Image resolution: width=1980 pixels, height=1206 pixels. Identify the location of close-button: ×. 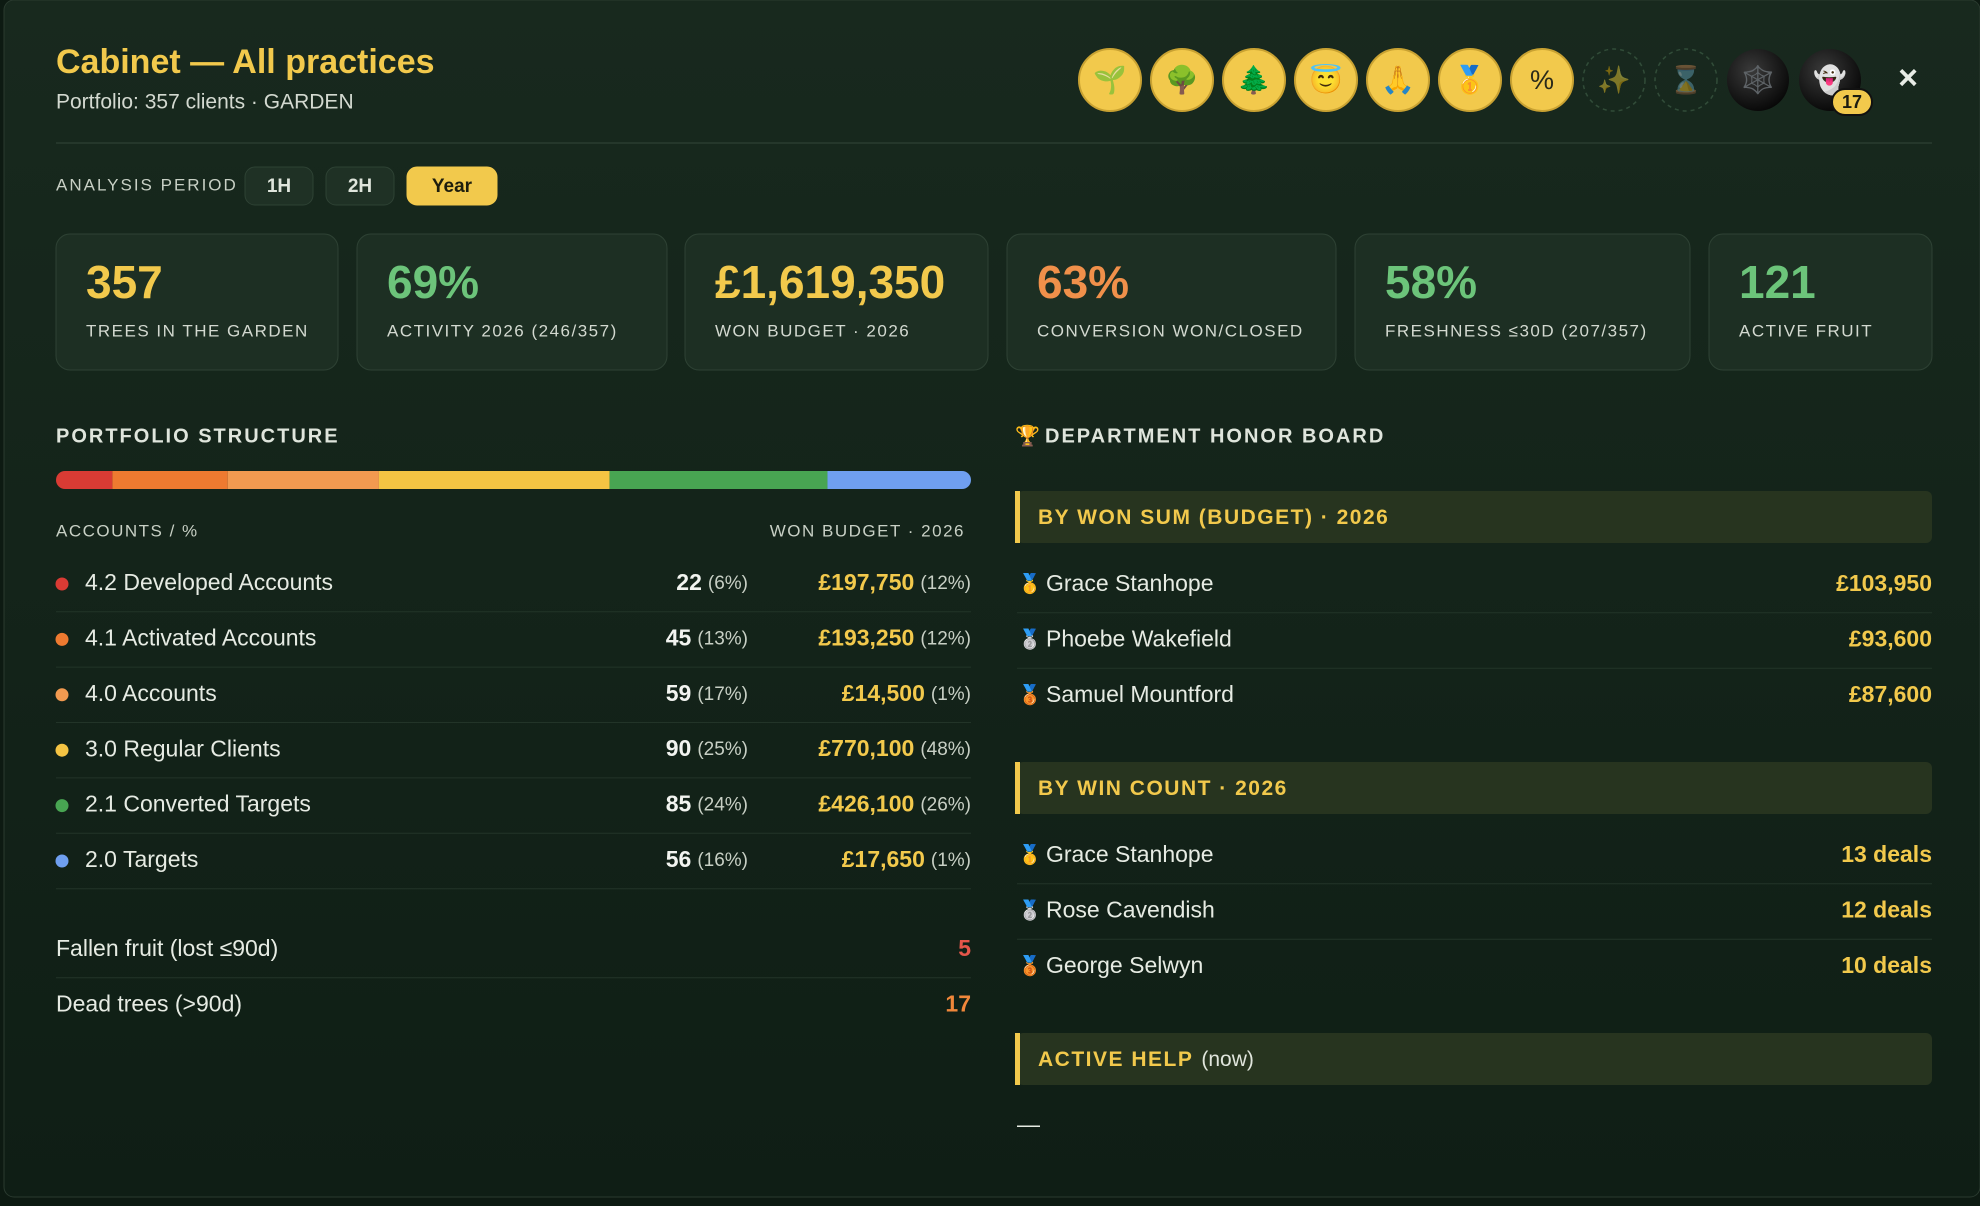
(1908, 78).